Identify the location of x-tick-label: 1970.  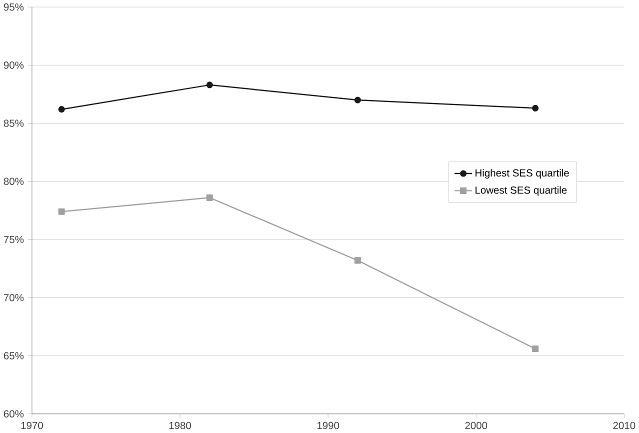
(32, 426).